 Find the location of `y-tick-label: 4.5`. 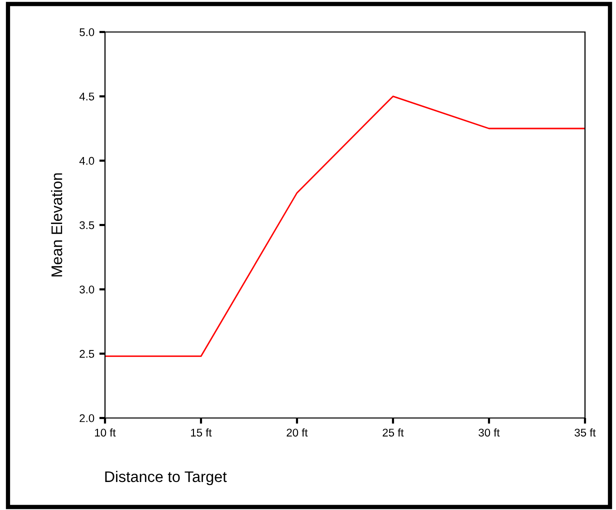

y-tick-label: 4.5 is located at coordinates (86, 96).